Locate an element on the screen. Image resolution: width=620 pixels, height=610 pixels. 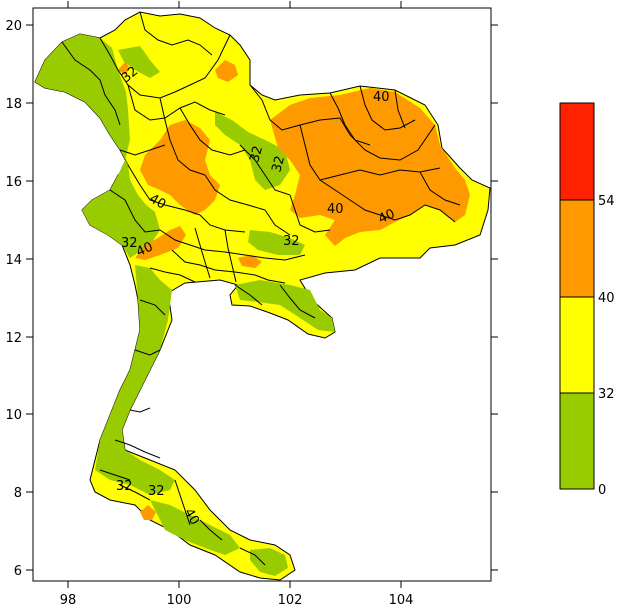
y-tick-label: 6 is located at coordinates (18, 571).